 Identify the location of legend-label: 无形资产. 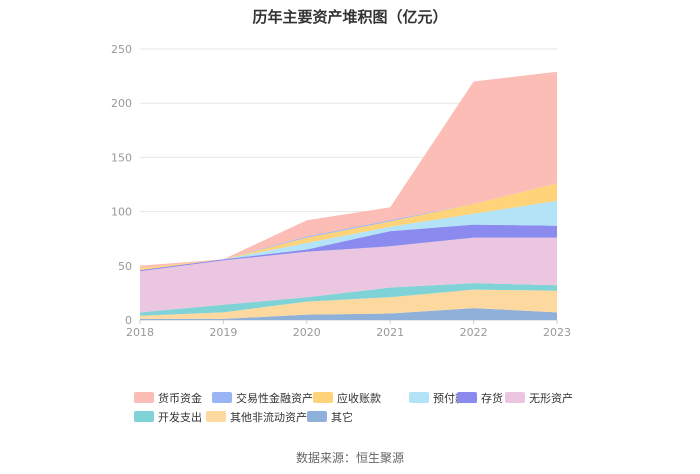
(551, 398).